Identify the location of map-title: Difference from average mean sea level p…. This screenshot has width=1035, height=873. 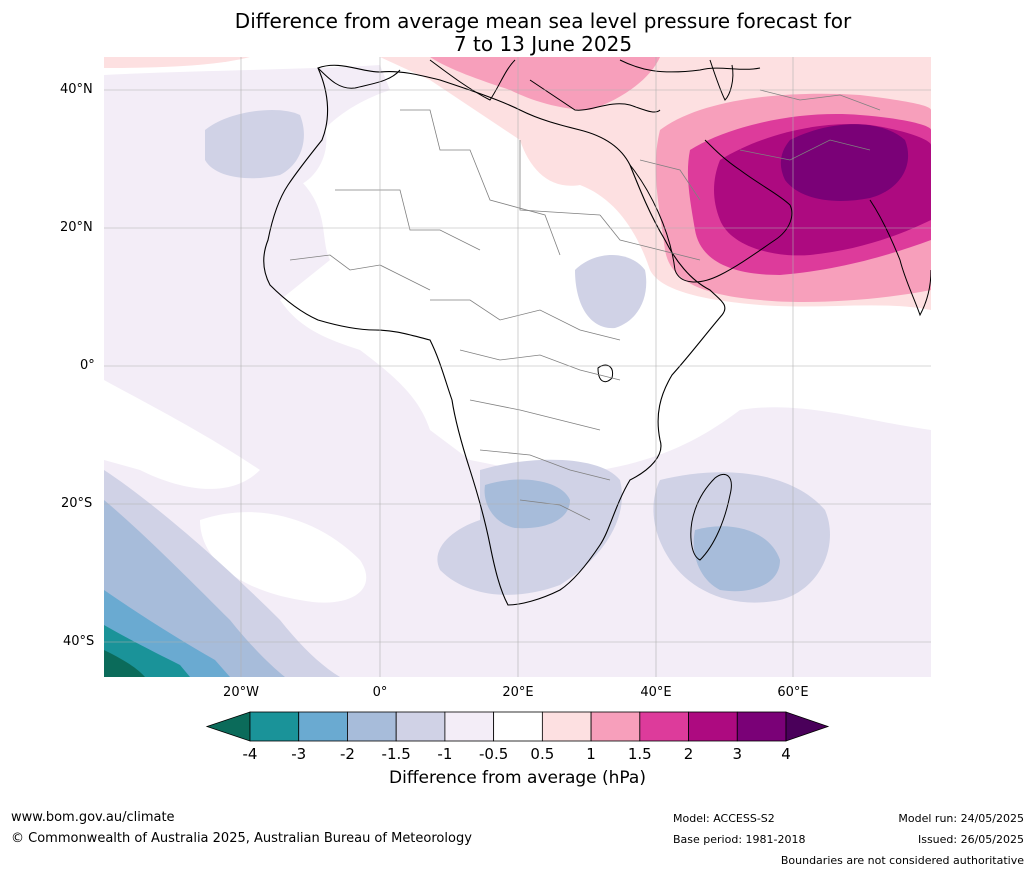
(517, 33).